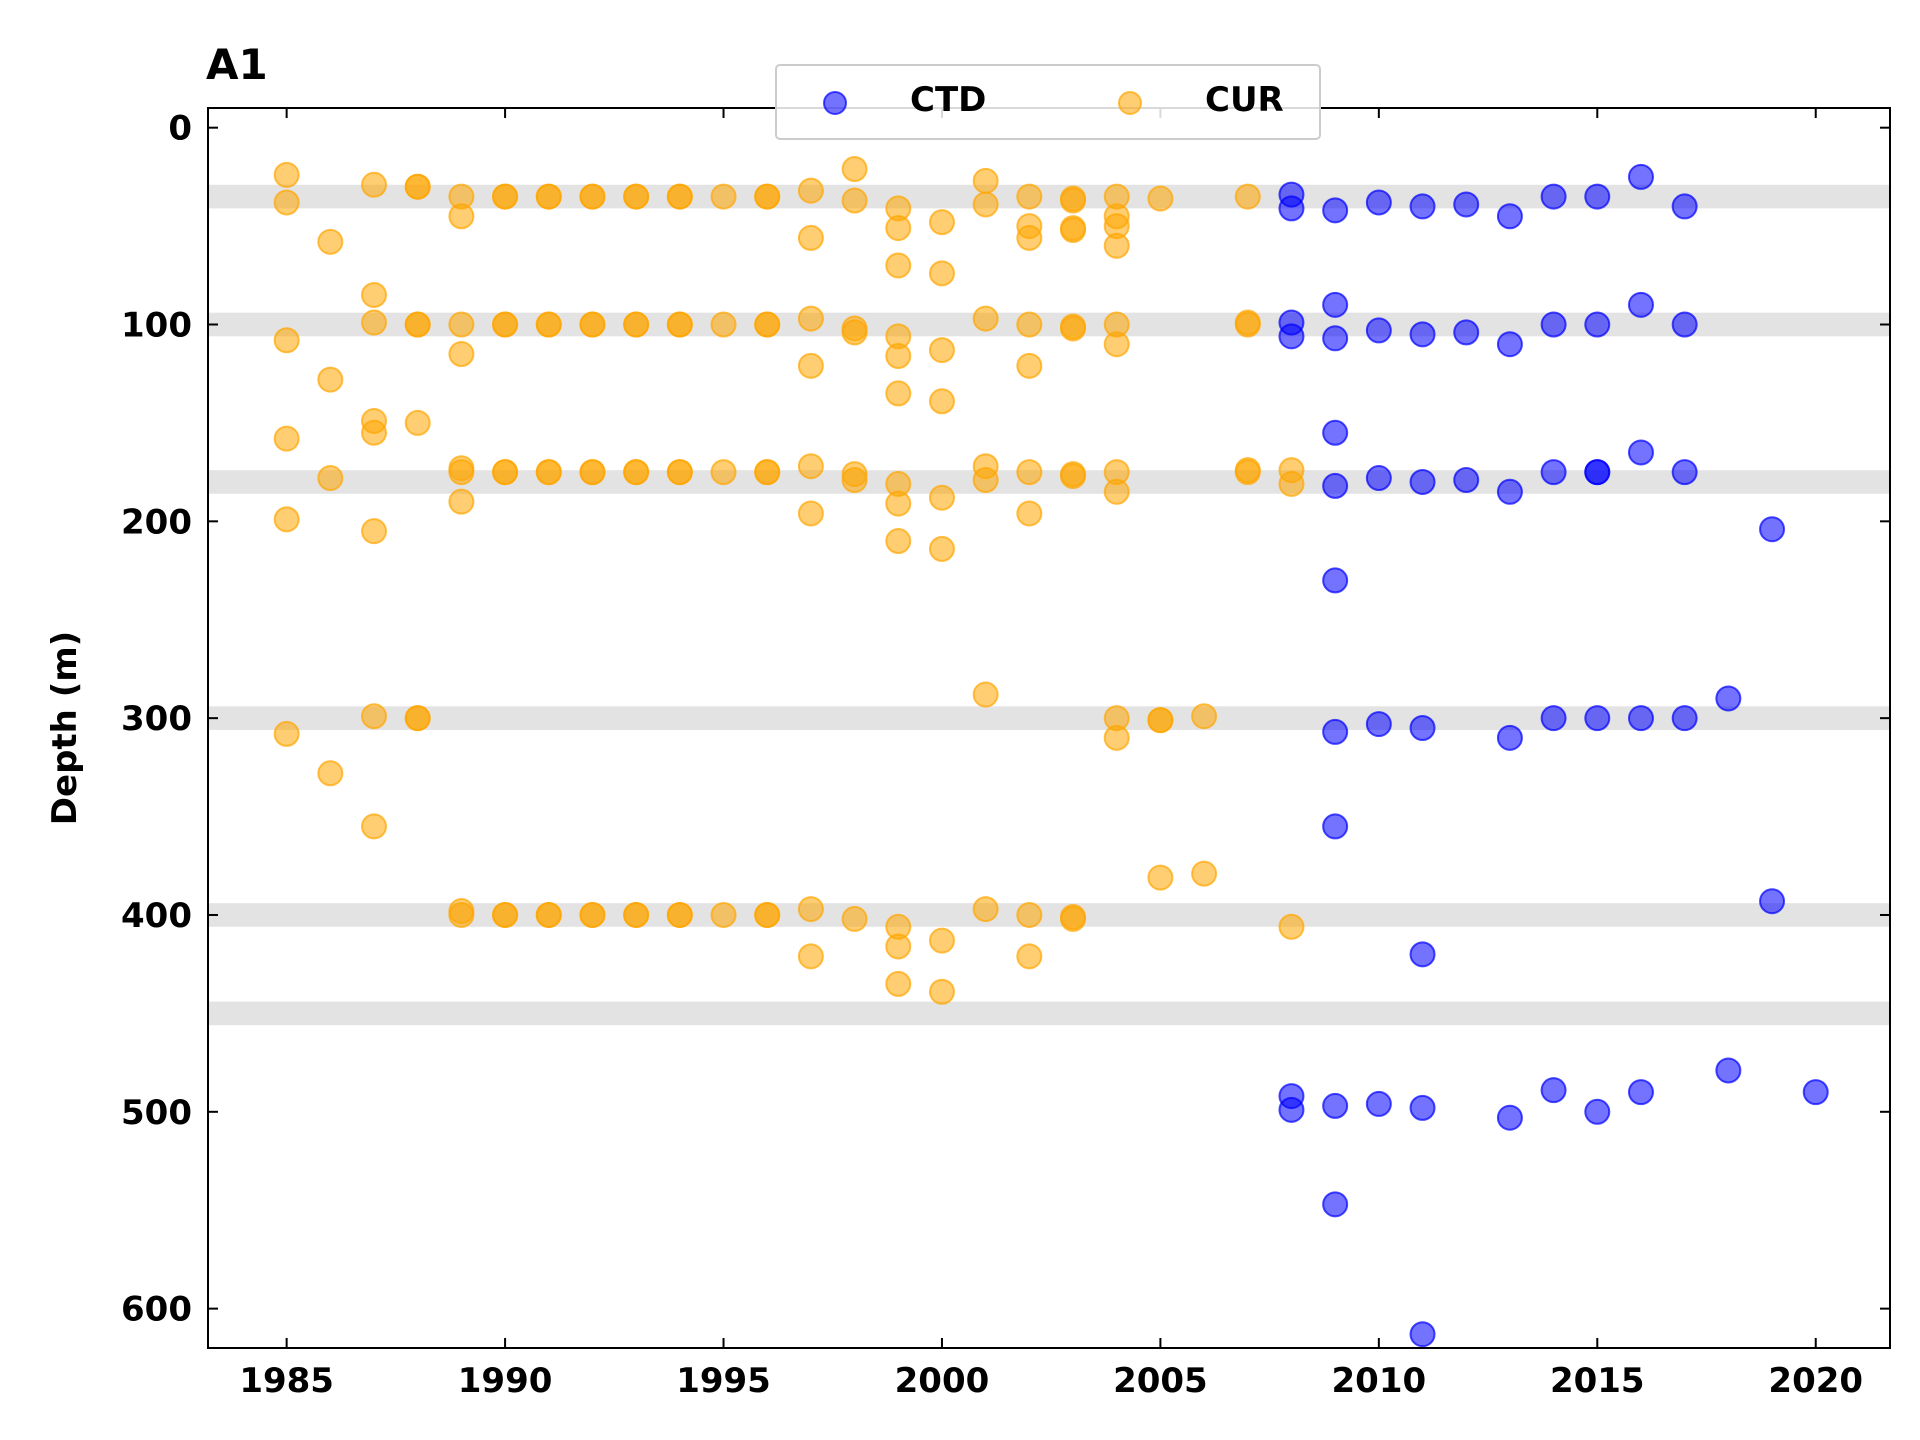 The image size is (1920, 1440). What do you see at coordinates (942, 1381) in the screenshot?
I see `x-tick-label: 2000` at bounding box center [942, 1381].